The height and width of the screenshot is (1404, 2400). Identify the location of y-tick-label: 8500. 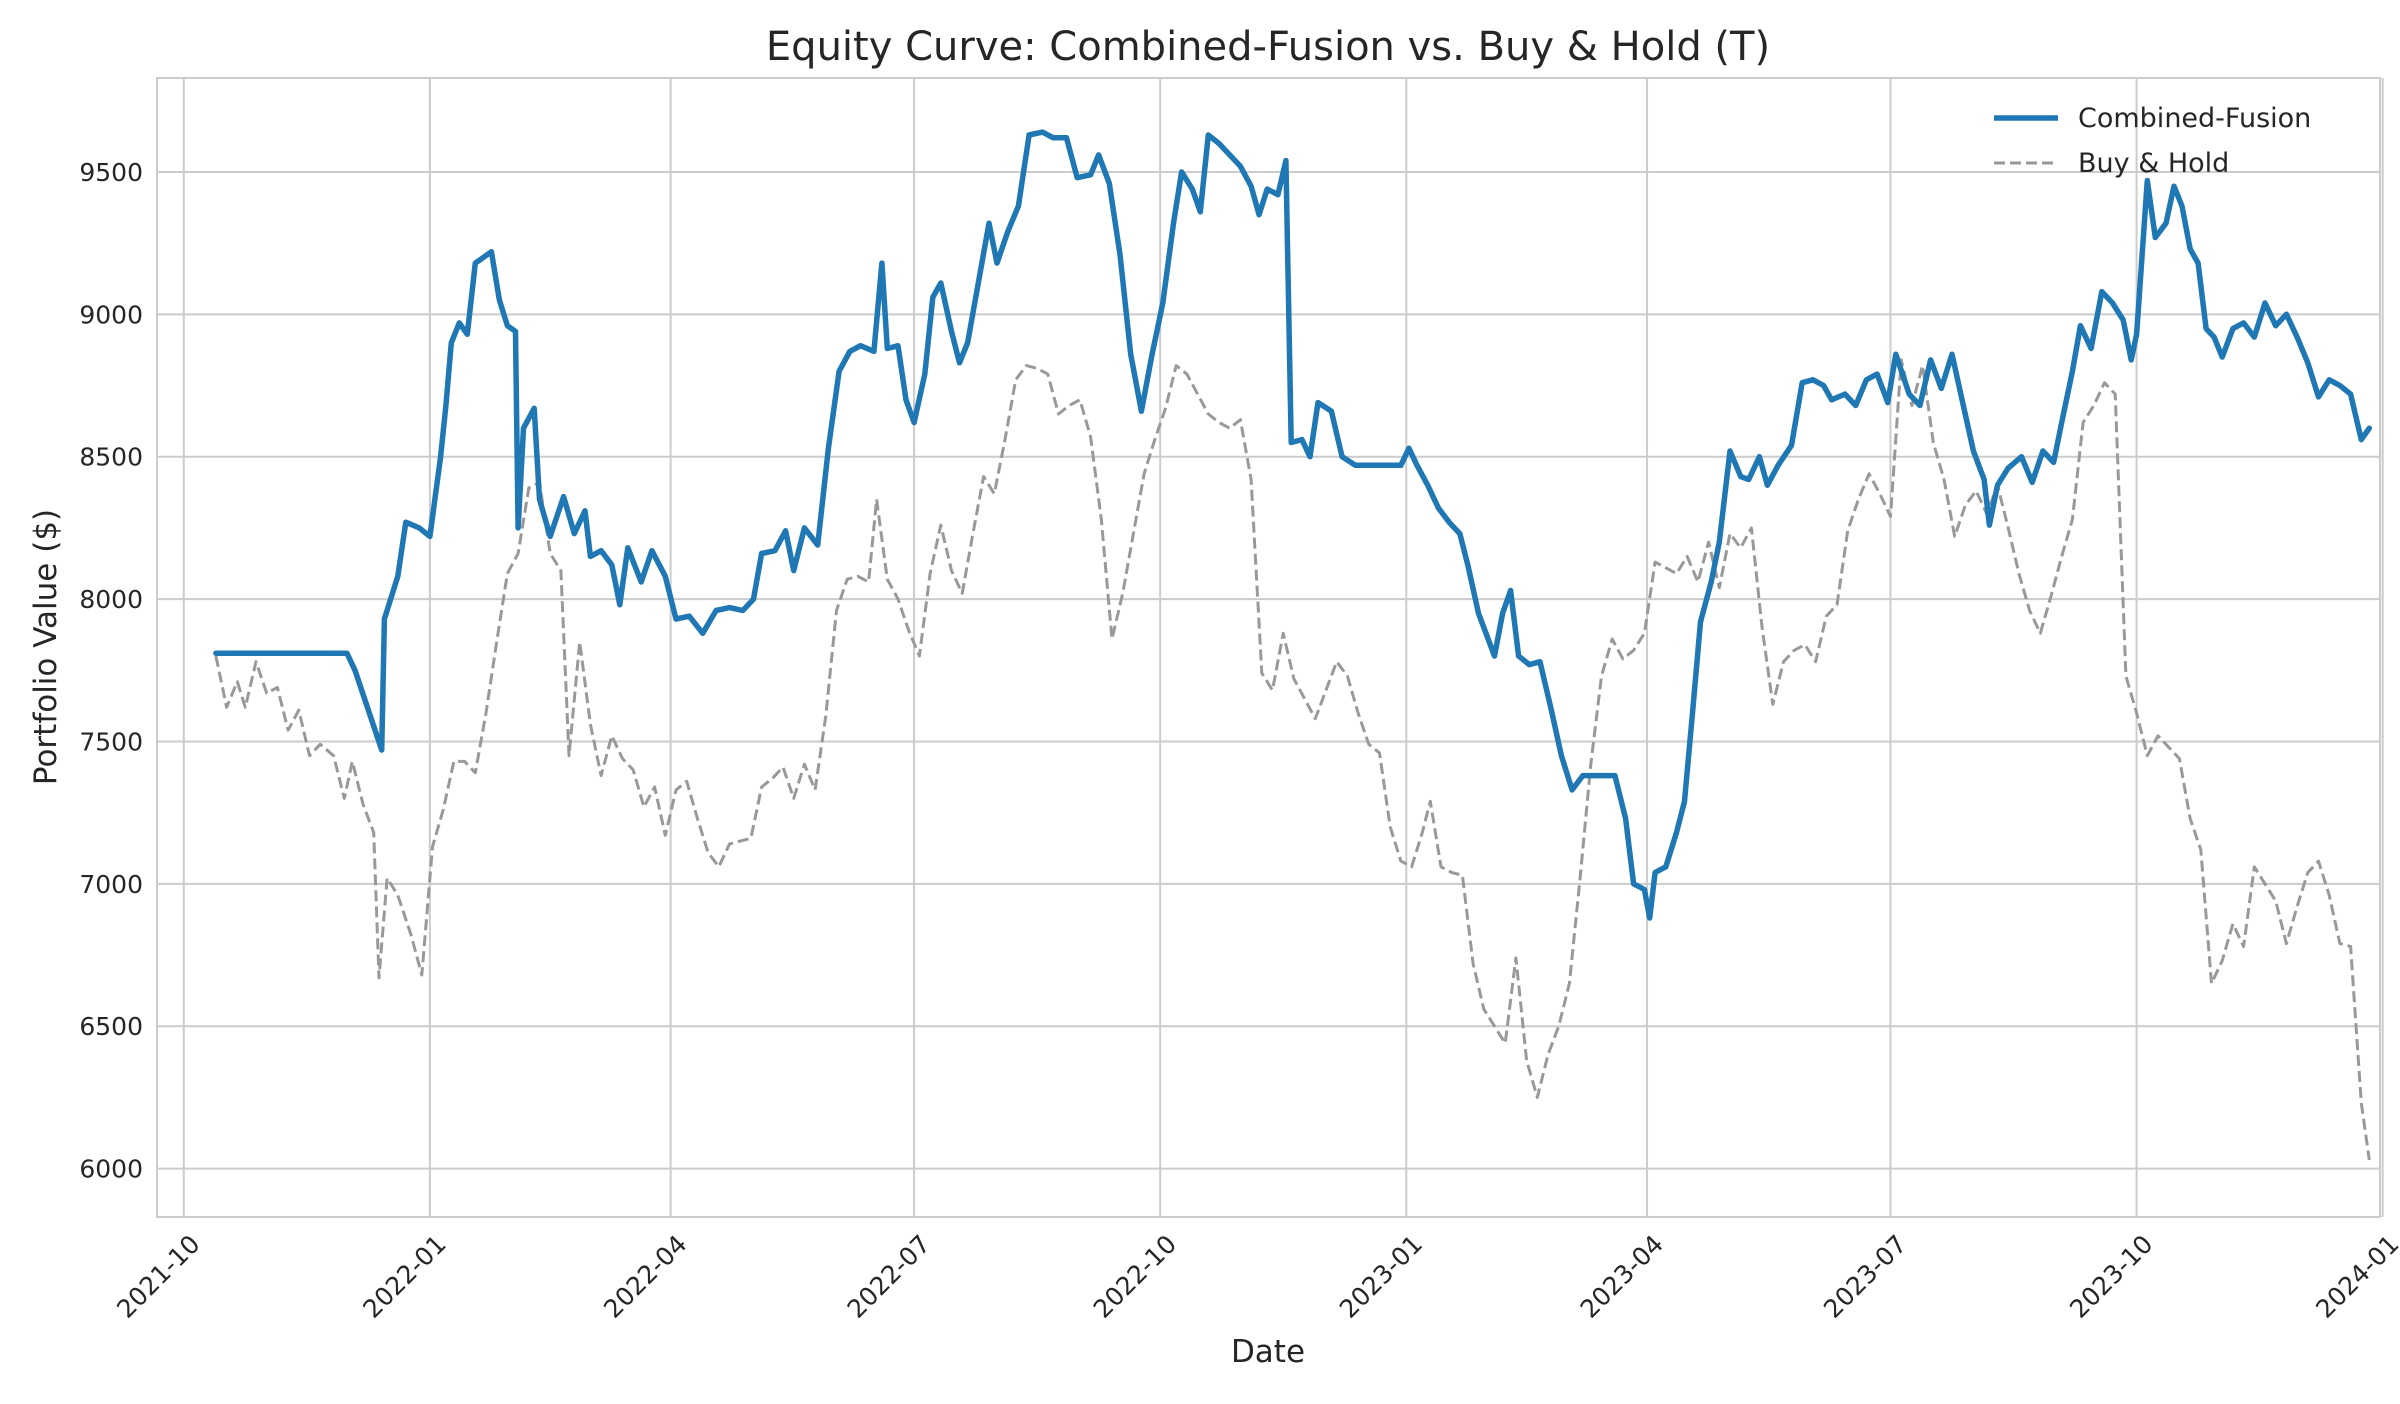
(111, 457).